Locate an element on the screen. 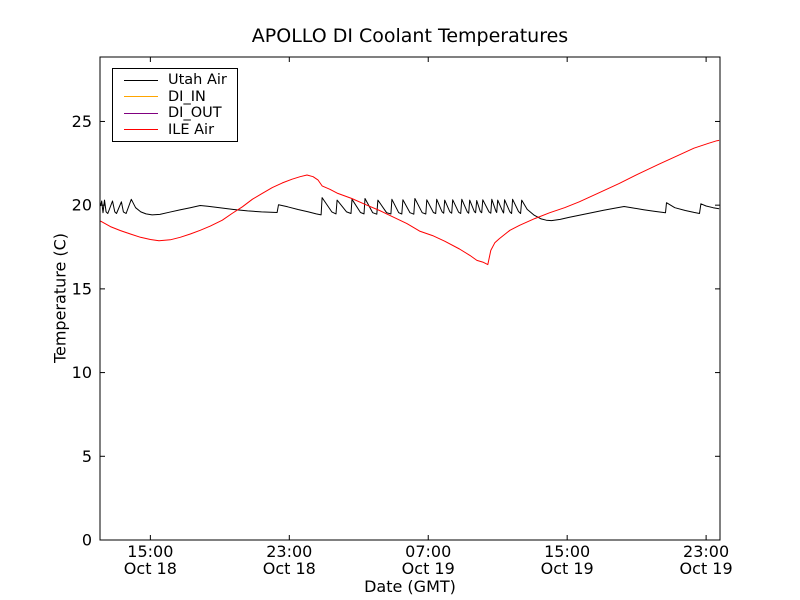  series-line-utah-air is located at coordinates (410, 209).